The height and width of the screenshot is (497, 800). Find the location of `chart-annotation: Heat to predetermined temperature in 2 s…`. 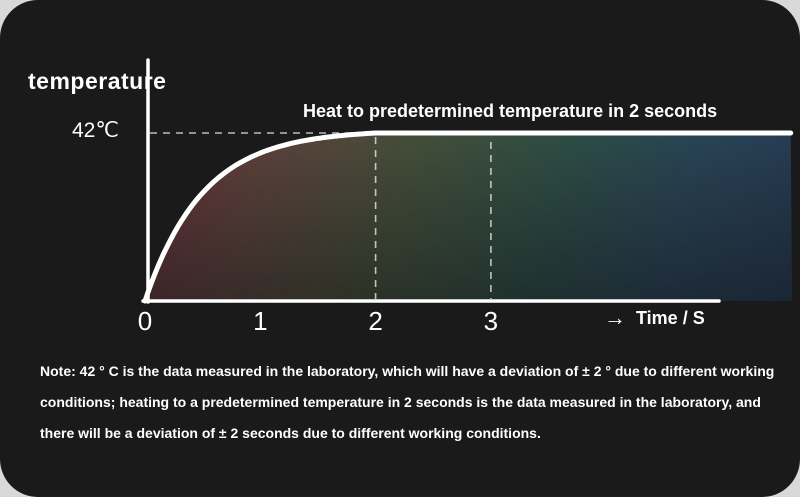

chart-annotation: Heat to predetermined temperature in 2 s… is located at coordinates (510, 111).